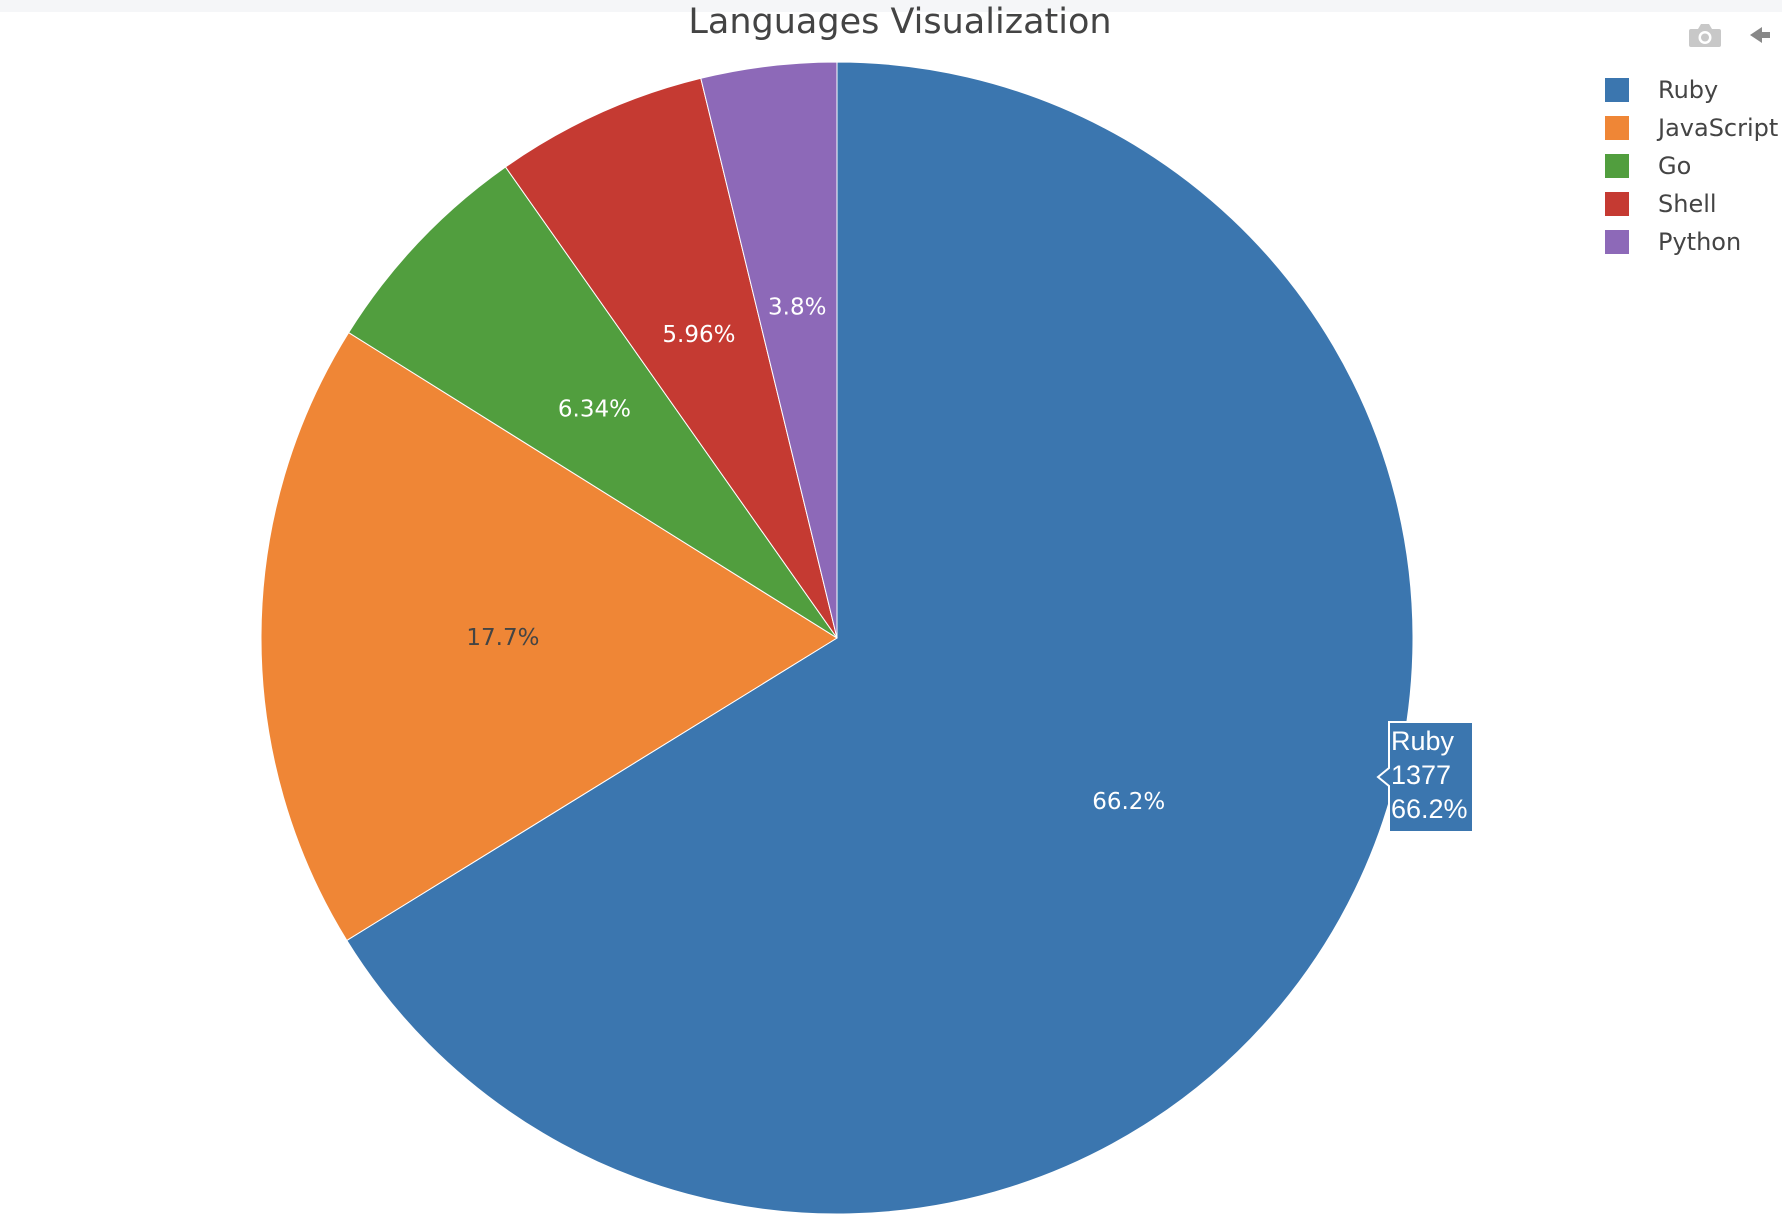 Image resolution: width=1782 pixels, height=1222 pixels. What do you see at coordinates (671, 358) in the screenshot?
I see `pie-slice-shell` at bounding box center [671, 358].